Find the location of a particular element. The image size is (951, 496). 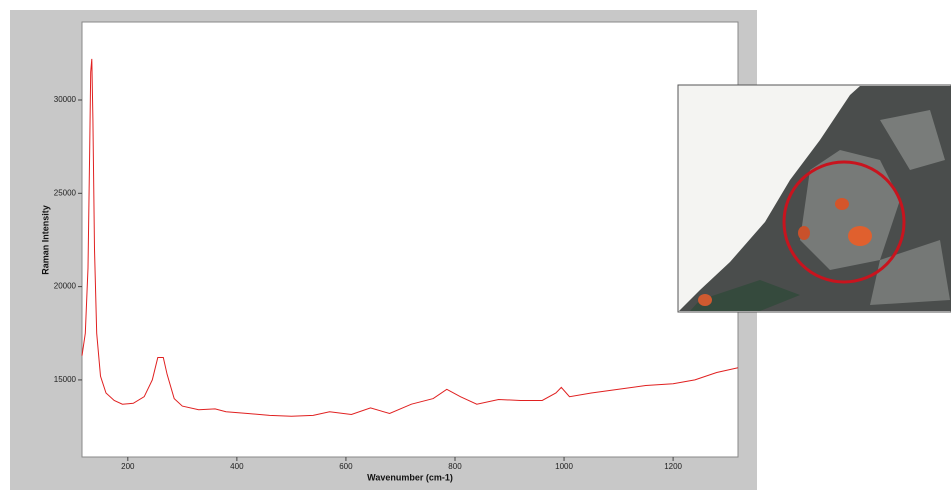

y-tick-label: 25000 is located at coordinates (65, 192).